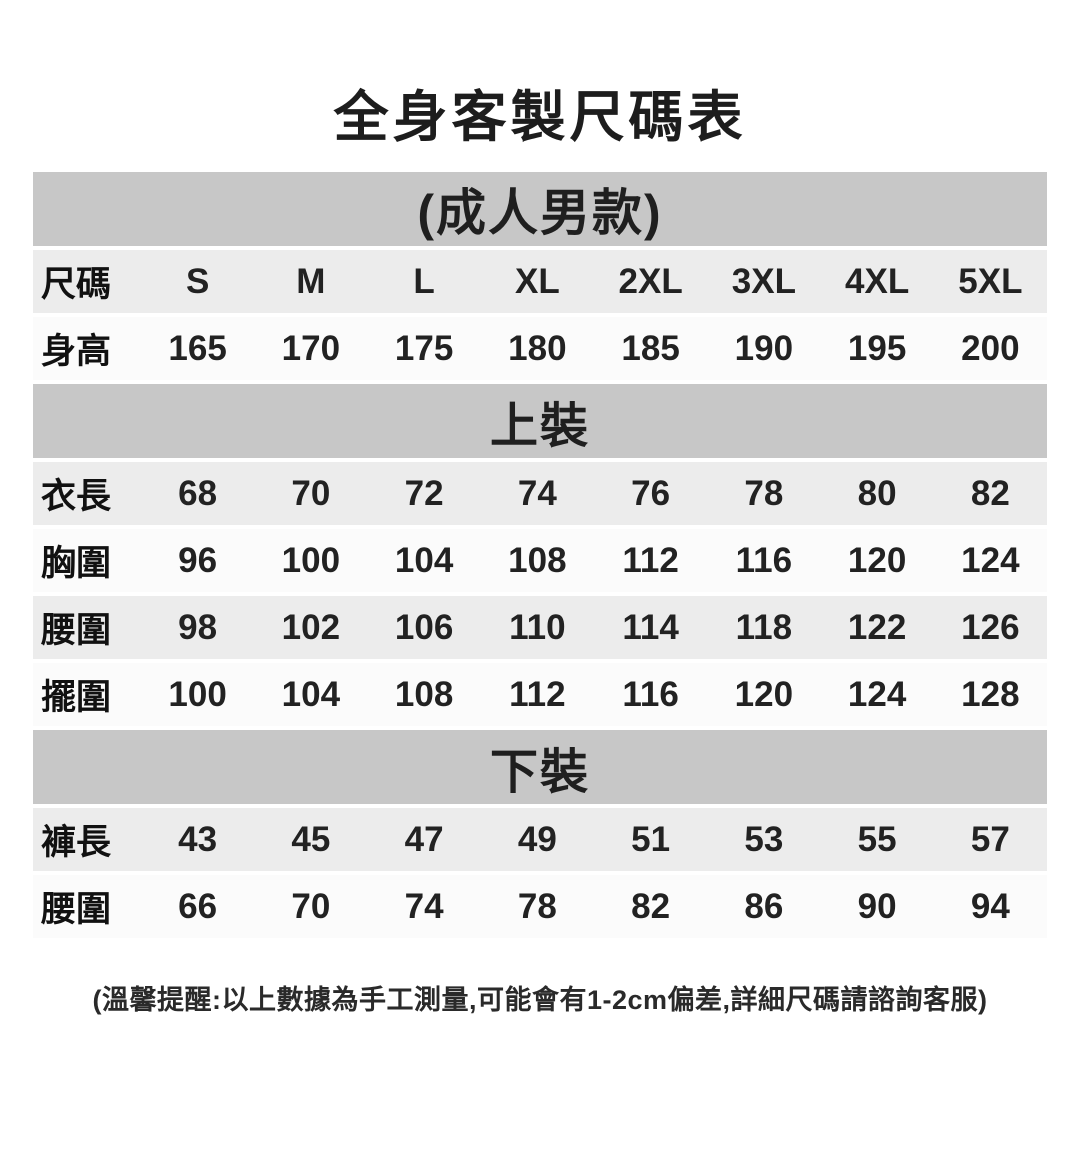 Image resolution: width=1080 pixels, height=1152 pixels. Describe the element at coordinates (877, 906) in the screenshot. I see `value-cell: 90` at that location.